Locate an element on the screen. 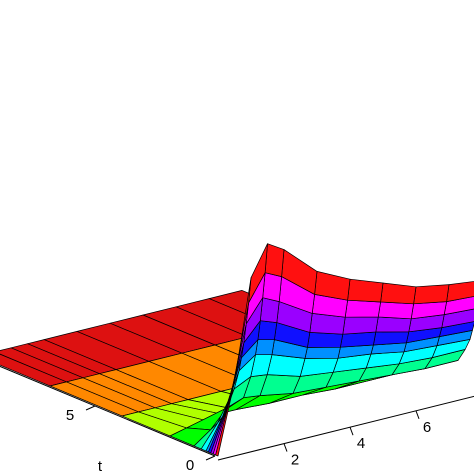 This screenshot has width=474, height=474. x-tick-label: 2 is located at coordinates (295, 460).